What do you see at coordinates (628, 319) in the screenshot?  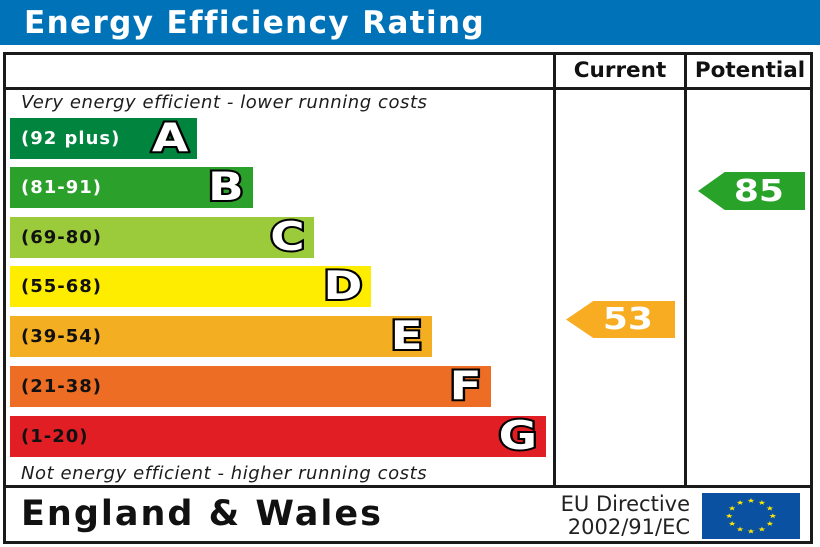 I see `current-rating-value: 53` at bounding box center [628, 319].